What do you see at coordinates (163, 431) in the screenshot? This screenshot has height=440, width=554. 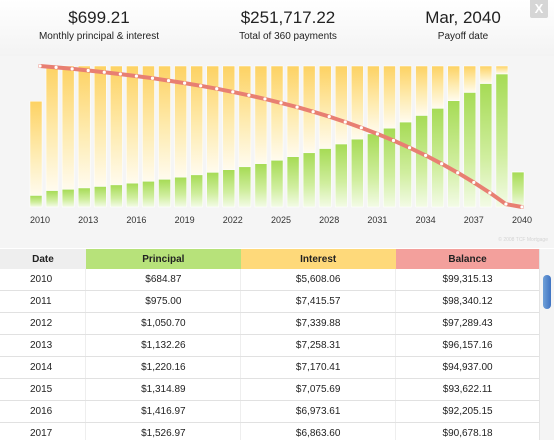 I see `cell-principal: $1,526.97` at bounding box center [163, 431].